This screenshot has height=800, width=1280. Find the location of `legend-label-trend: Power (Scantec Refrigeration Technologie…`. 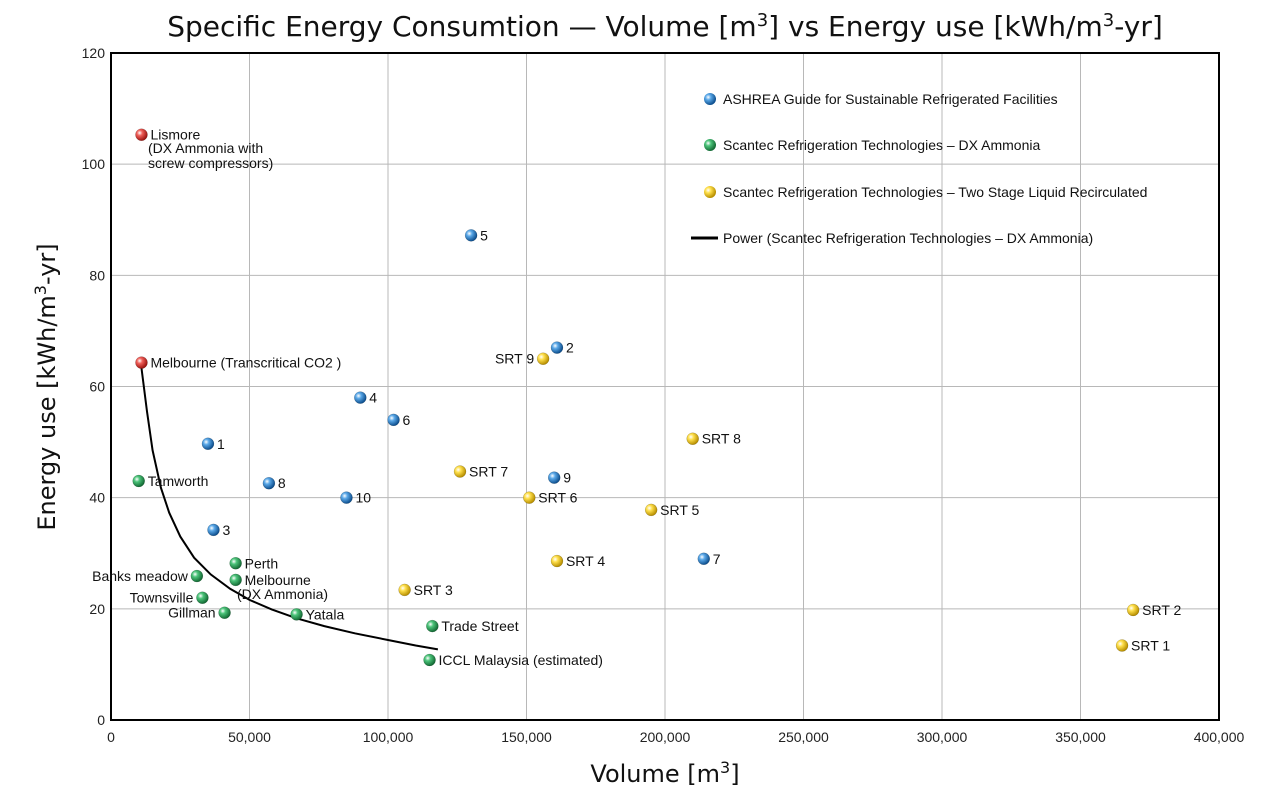

legend-label-trend: Power (Scantec Refrigeration Technologie… is located at coordinates (908, 238).